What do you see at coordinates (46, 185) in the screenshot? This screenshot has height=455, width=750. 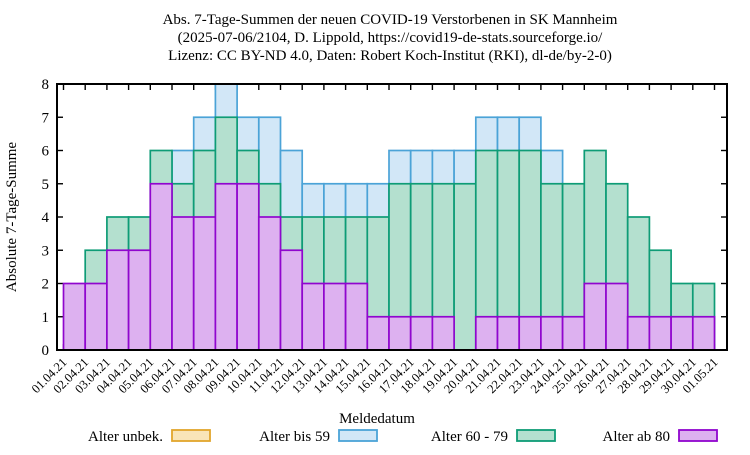 I see `y-tick-label: 5` at bounding box center [46, 185].